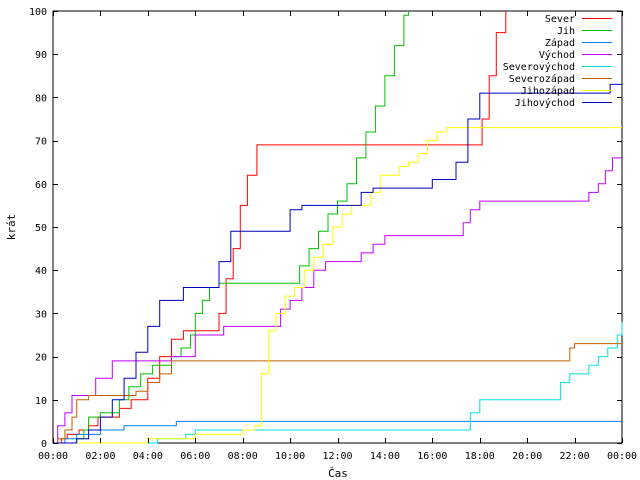 The height and width of the screenshot is (480, 640). I want to click on x-tick-label: 20:00, so click(527, 456).